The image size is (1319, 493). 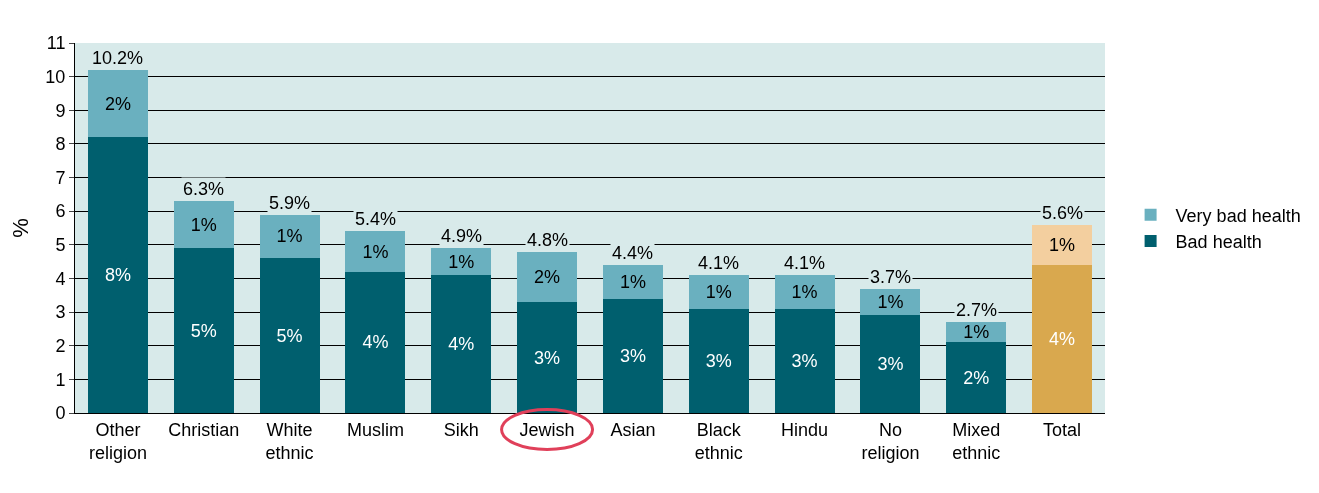 What do you see at coordinates (1063, 213) in the screenshot?
I see `total-label: 5.6%` at bounding box center [1063, 213].